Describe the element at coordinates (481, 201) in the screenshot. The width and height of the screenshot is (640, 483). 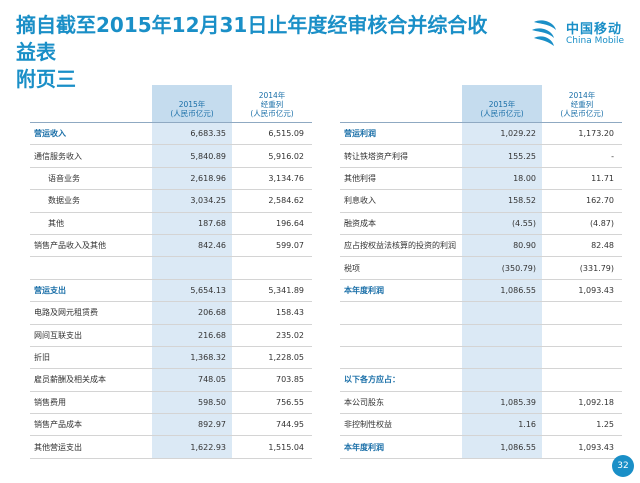
I see `table-row: 利息收入 158.52 162.70` at that location.